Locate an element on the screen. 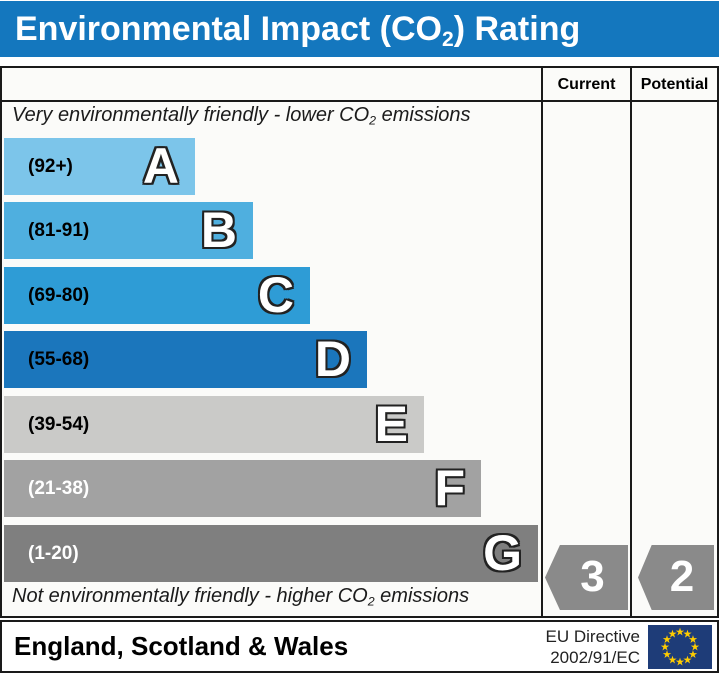  band-range: (55-68) is located at coordinates (59, 359).